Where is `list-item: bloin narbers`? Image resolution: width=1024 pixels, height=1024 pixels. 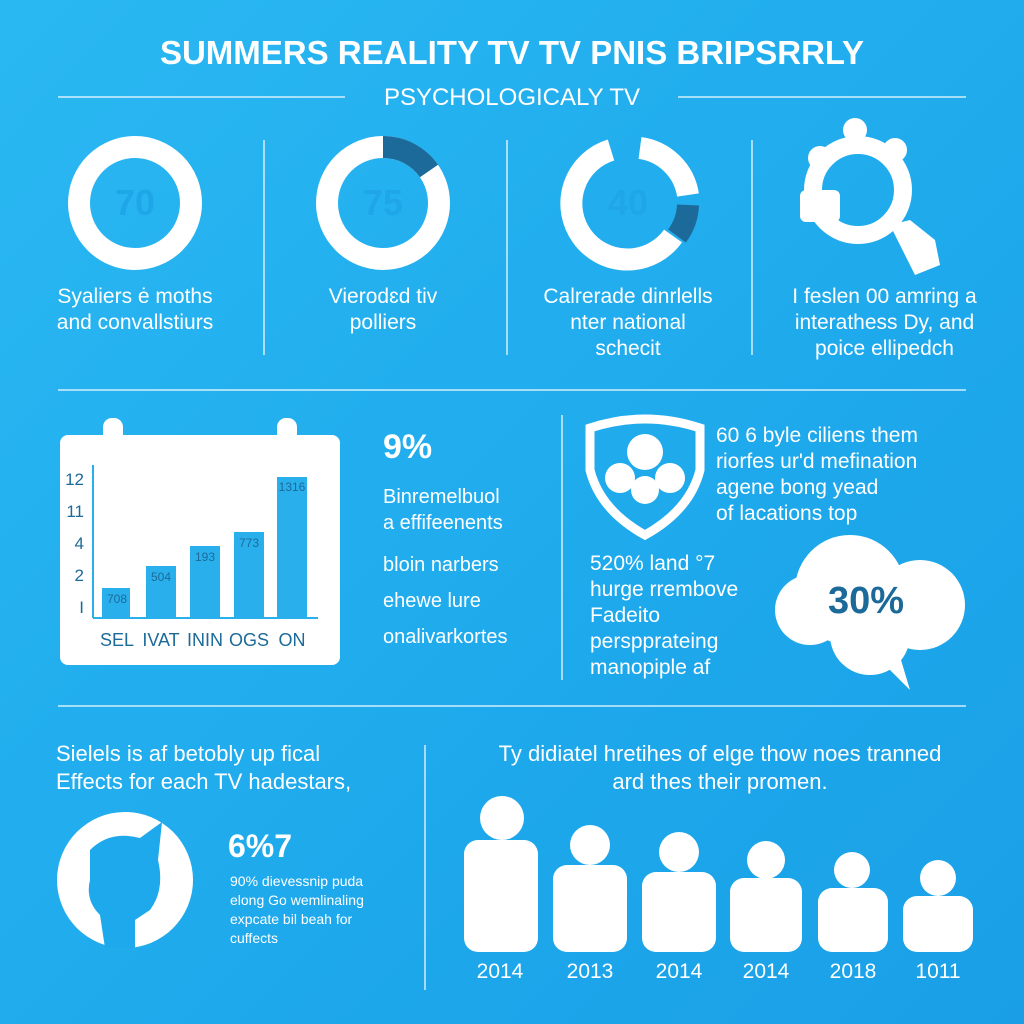 list-item: bloin narbers is located at coordinates (441, 565).